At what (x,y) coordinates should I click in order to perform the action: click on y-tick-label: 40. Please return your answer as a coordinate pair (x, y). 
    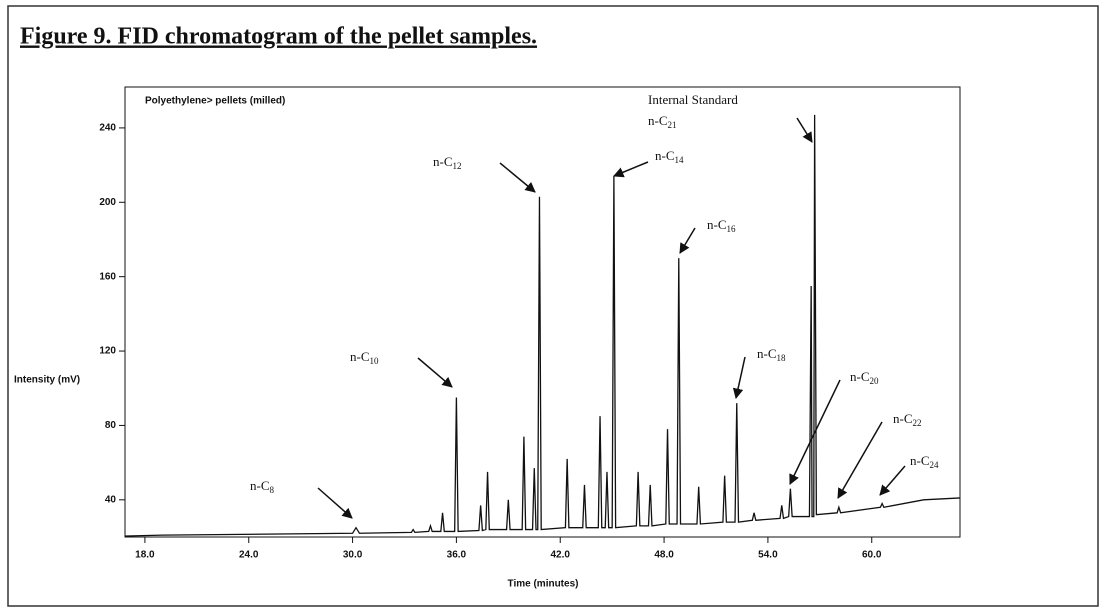
    Looking at the image, I should click on (111, 499).